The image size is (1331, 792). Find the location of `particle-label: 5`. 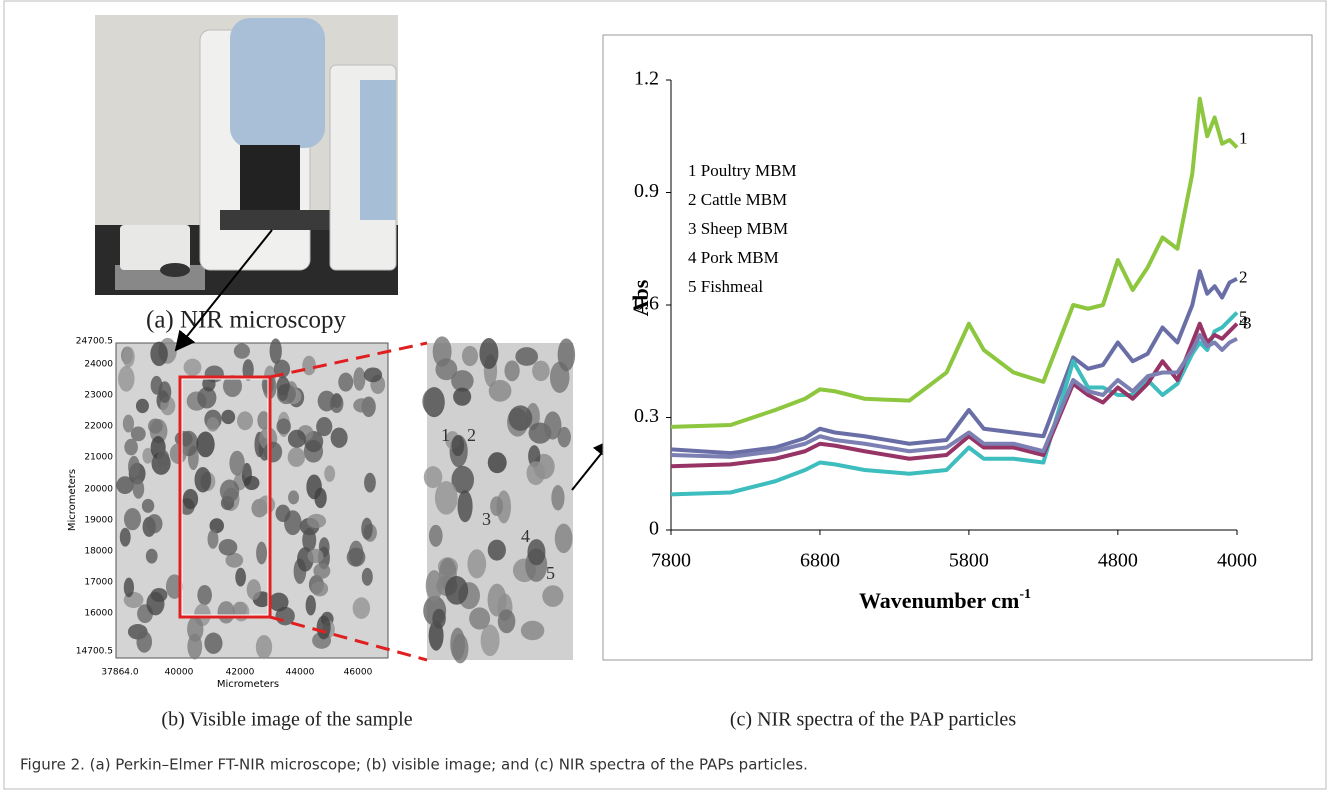

particle-label: 5 is located at coordinates (550, 573).